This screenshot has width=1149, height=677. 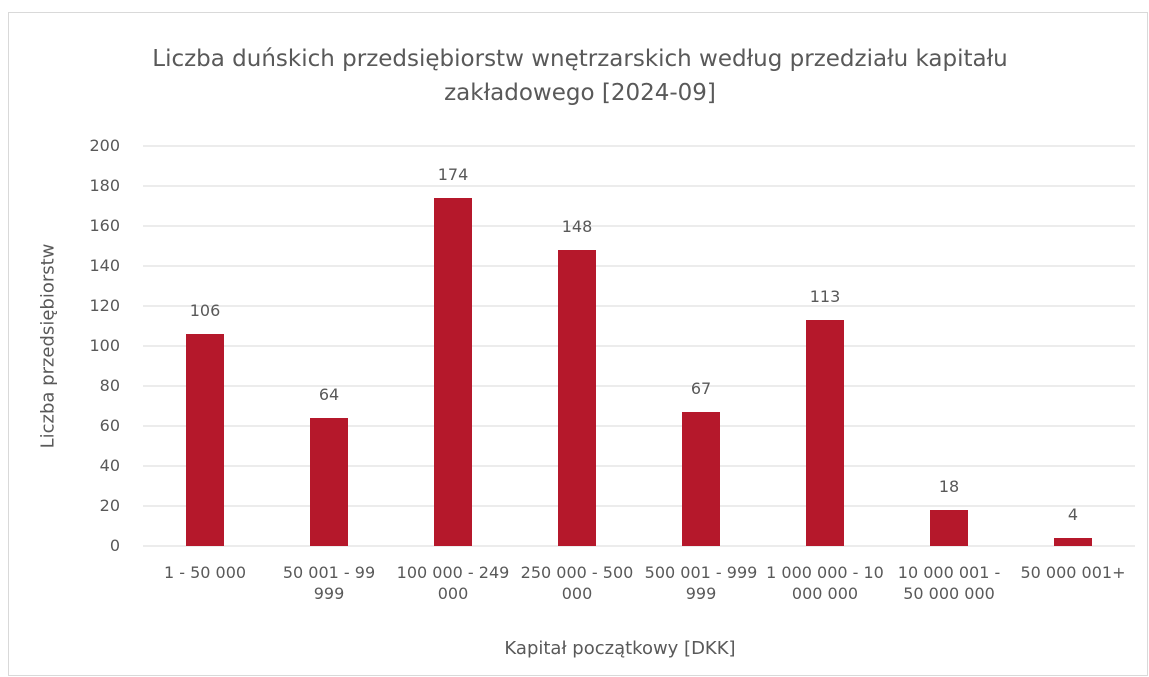 I want to click on y-tick-label: 200, so click(x=104, y=145).